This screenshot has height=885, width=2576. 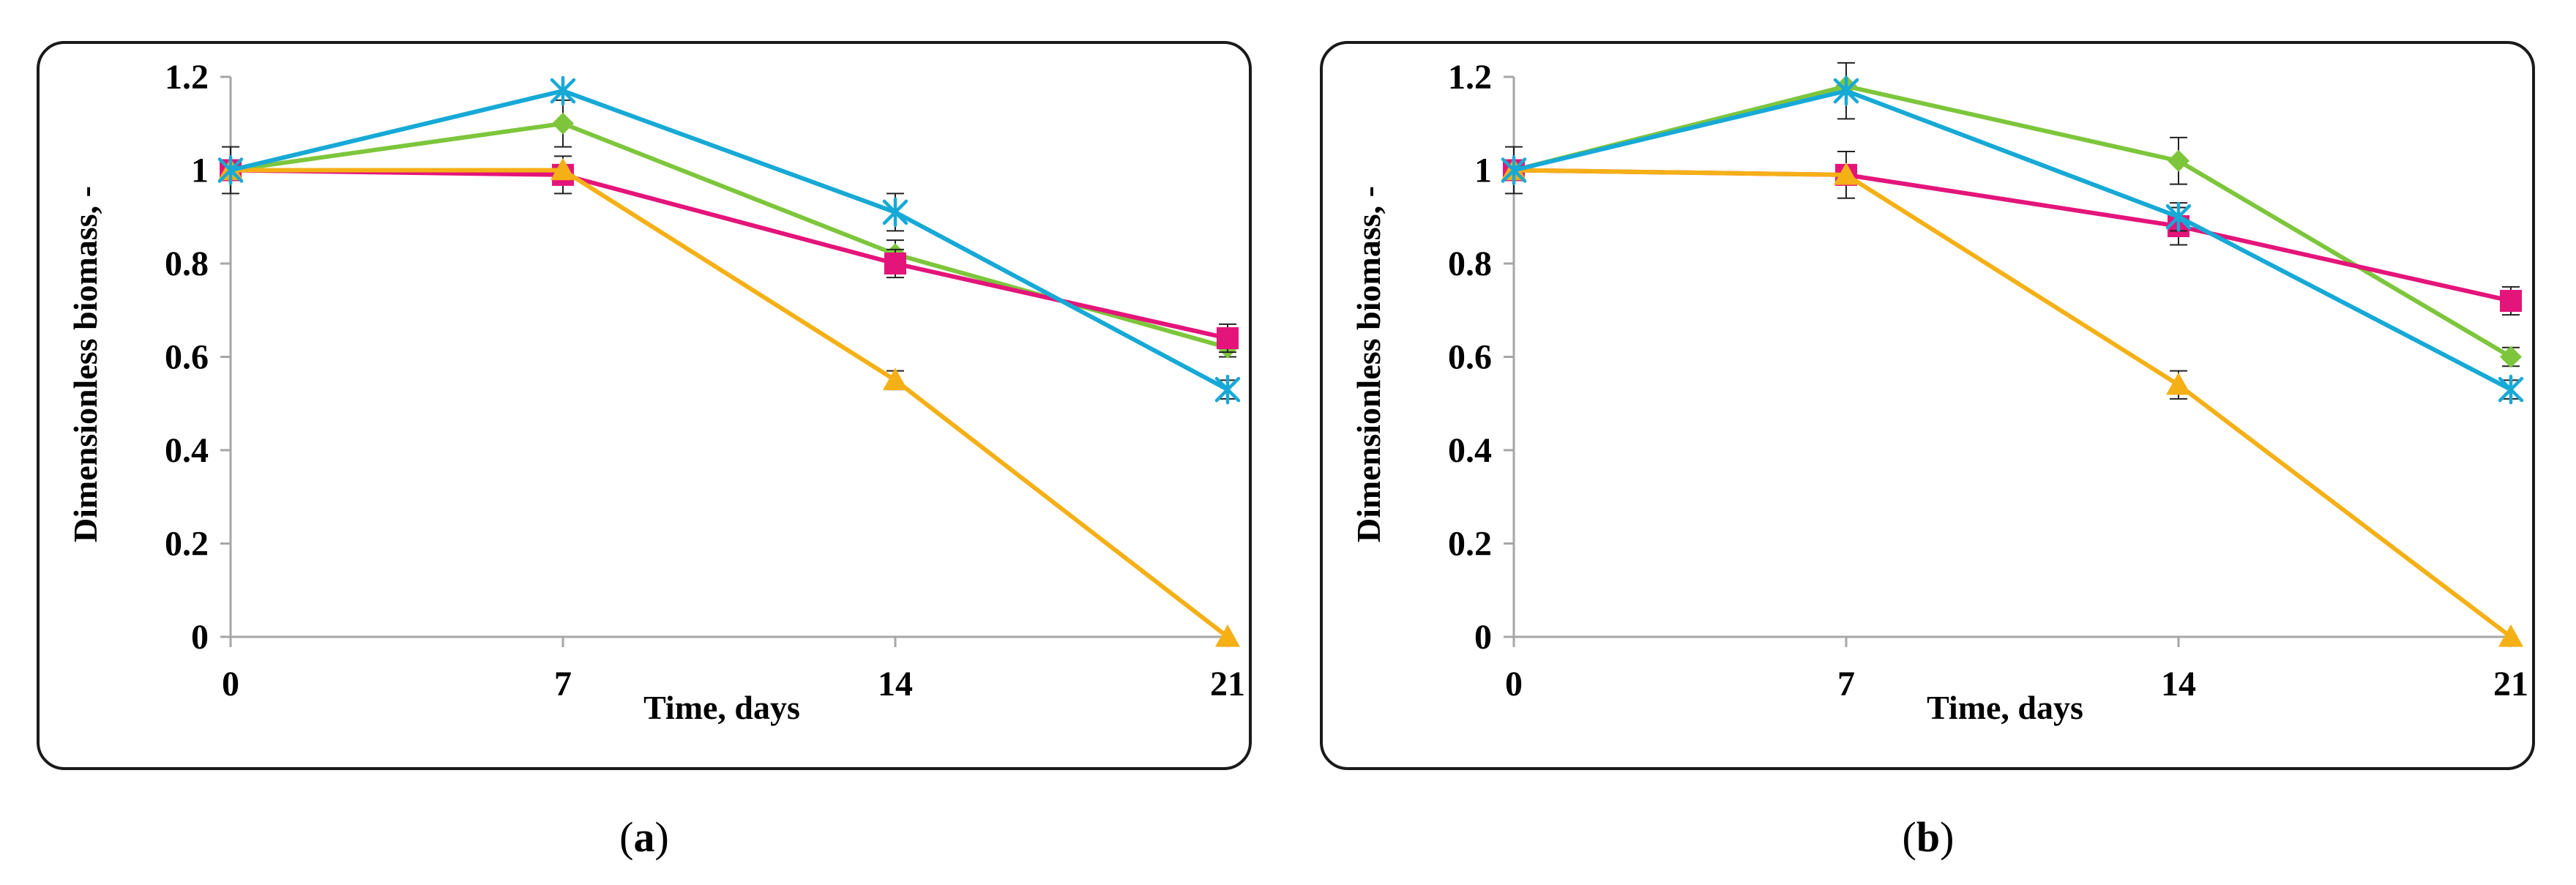 I want to click on caption-a: (a), so click(x=644, y=837).